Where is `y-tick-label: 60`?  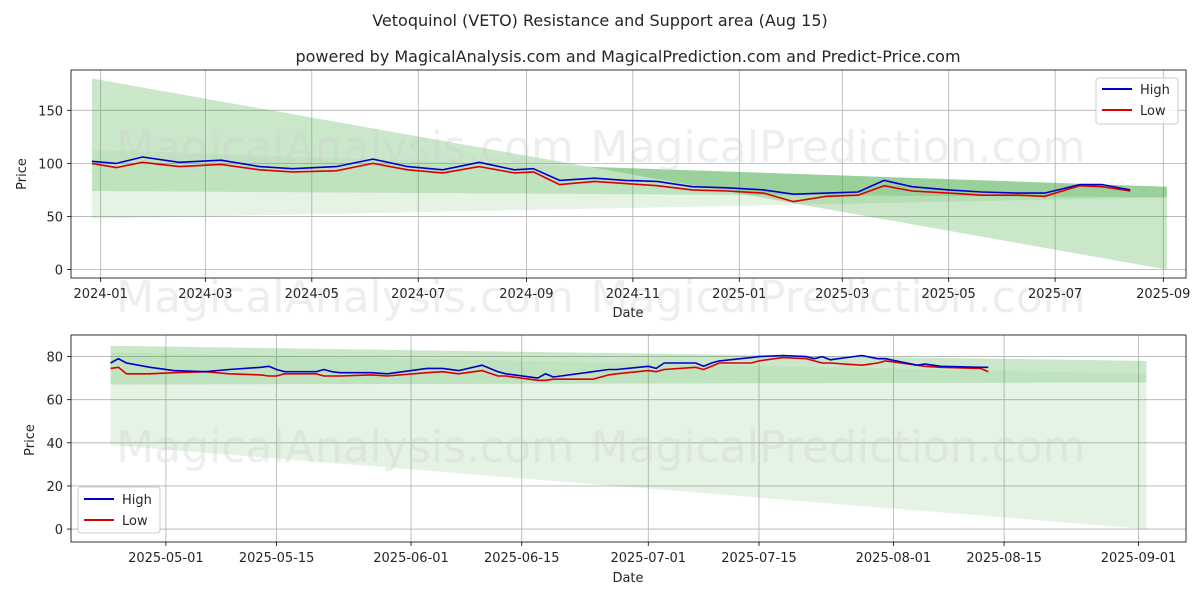
y-tick-label: 60 is located at coordinates (54, 401).